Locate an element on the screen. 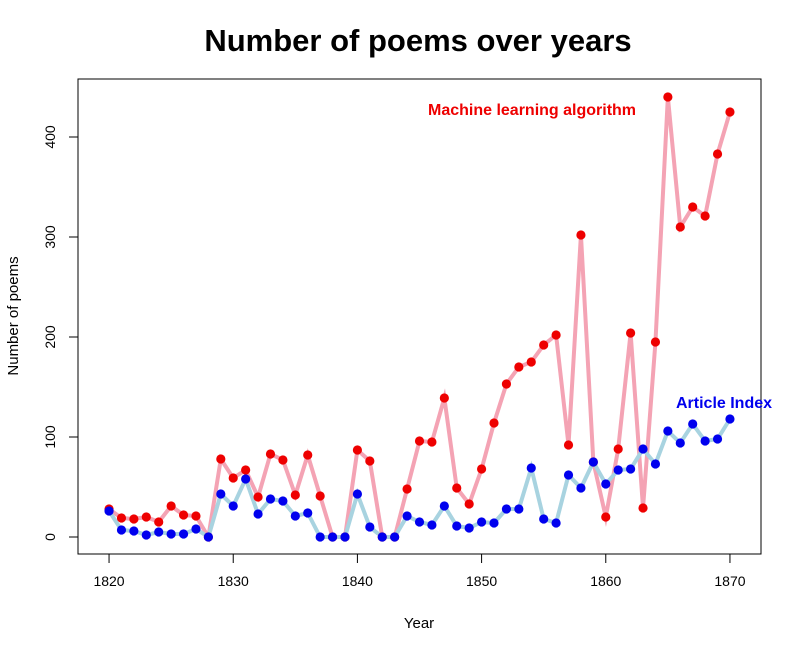 The height and width of the screenshot is (653, 800). x-tick-label: 1820 is located at coordinates (108, 581).